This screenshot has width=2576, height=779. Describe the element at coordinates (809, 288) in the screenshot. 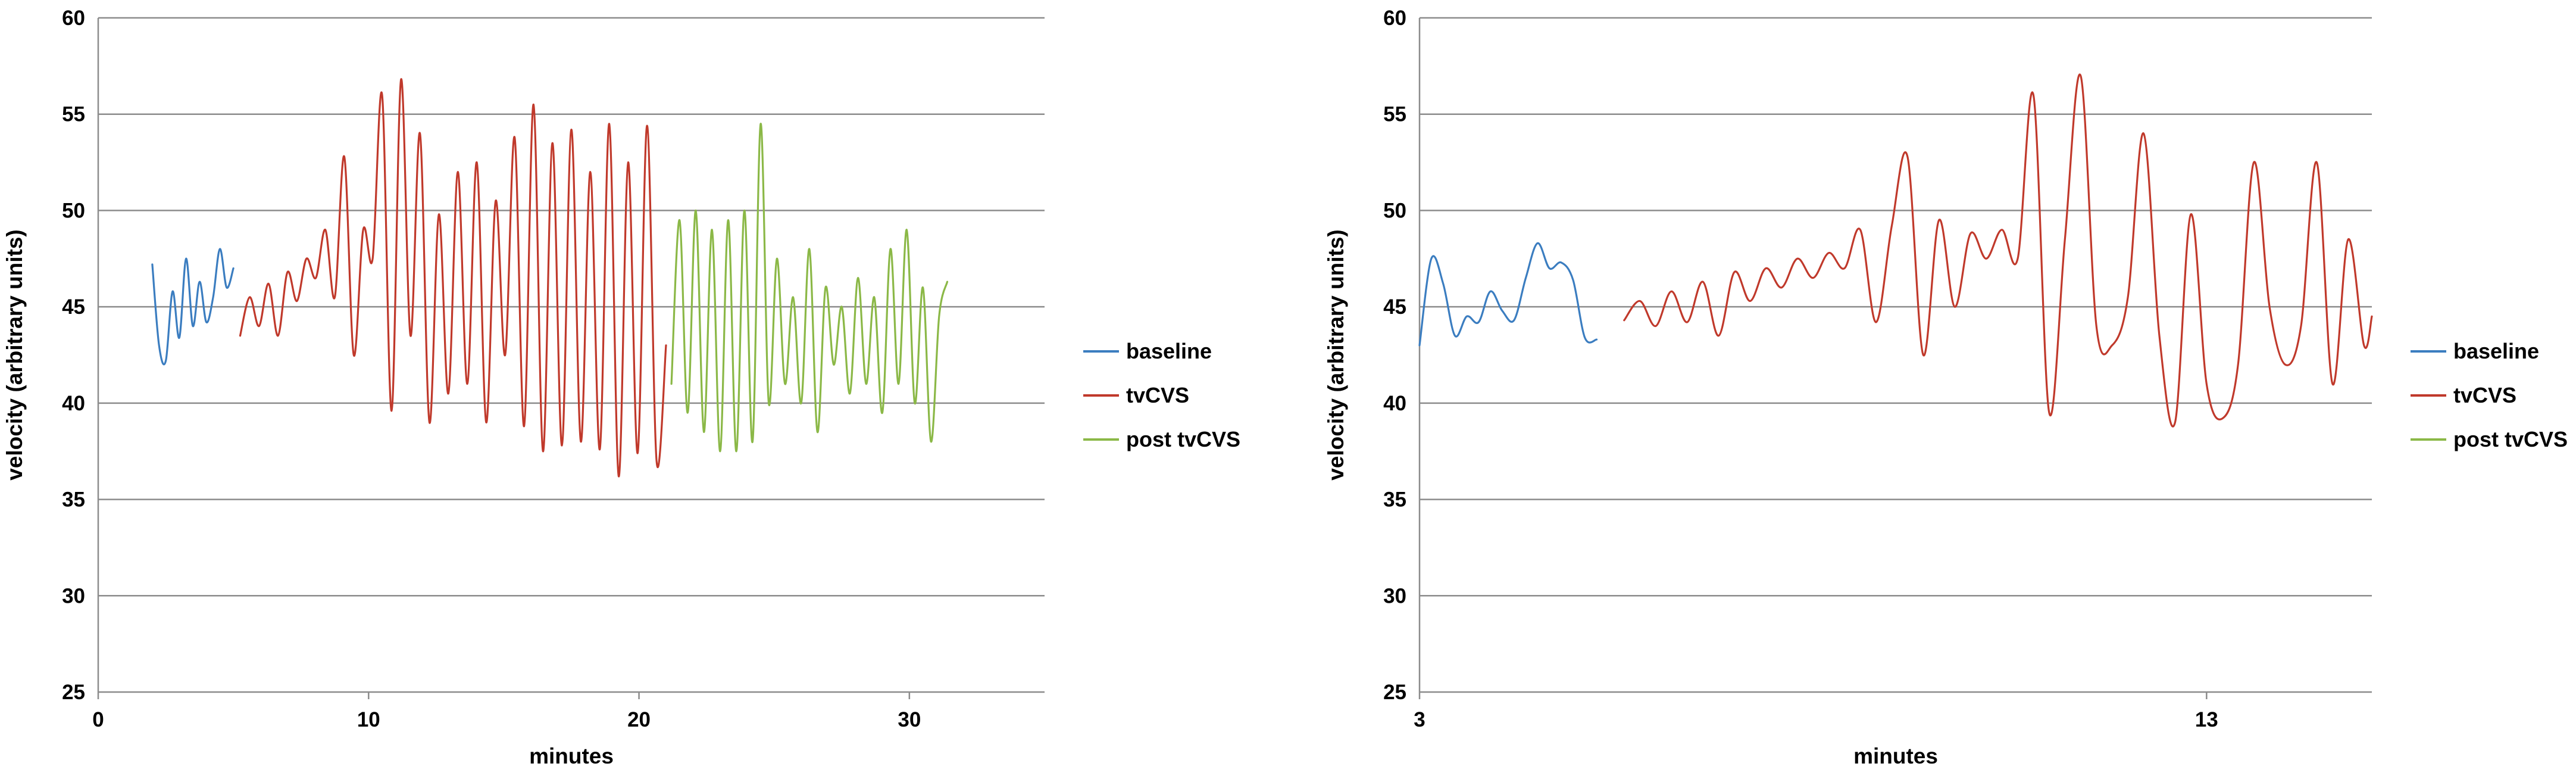

I see `series-line-post-tvCVS` at that location.